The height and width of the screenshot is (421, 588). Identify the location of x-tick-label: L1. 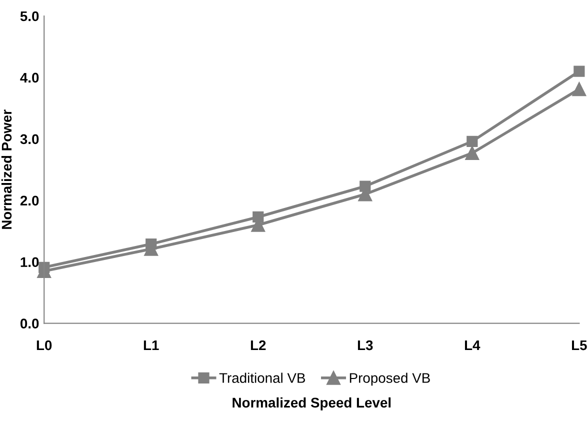
(151, 345).